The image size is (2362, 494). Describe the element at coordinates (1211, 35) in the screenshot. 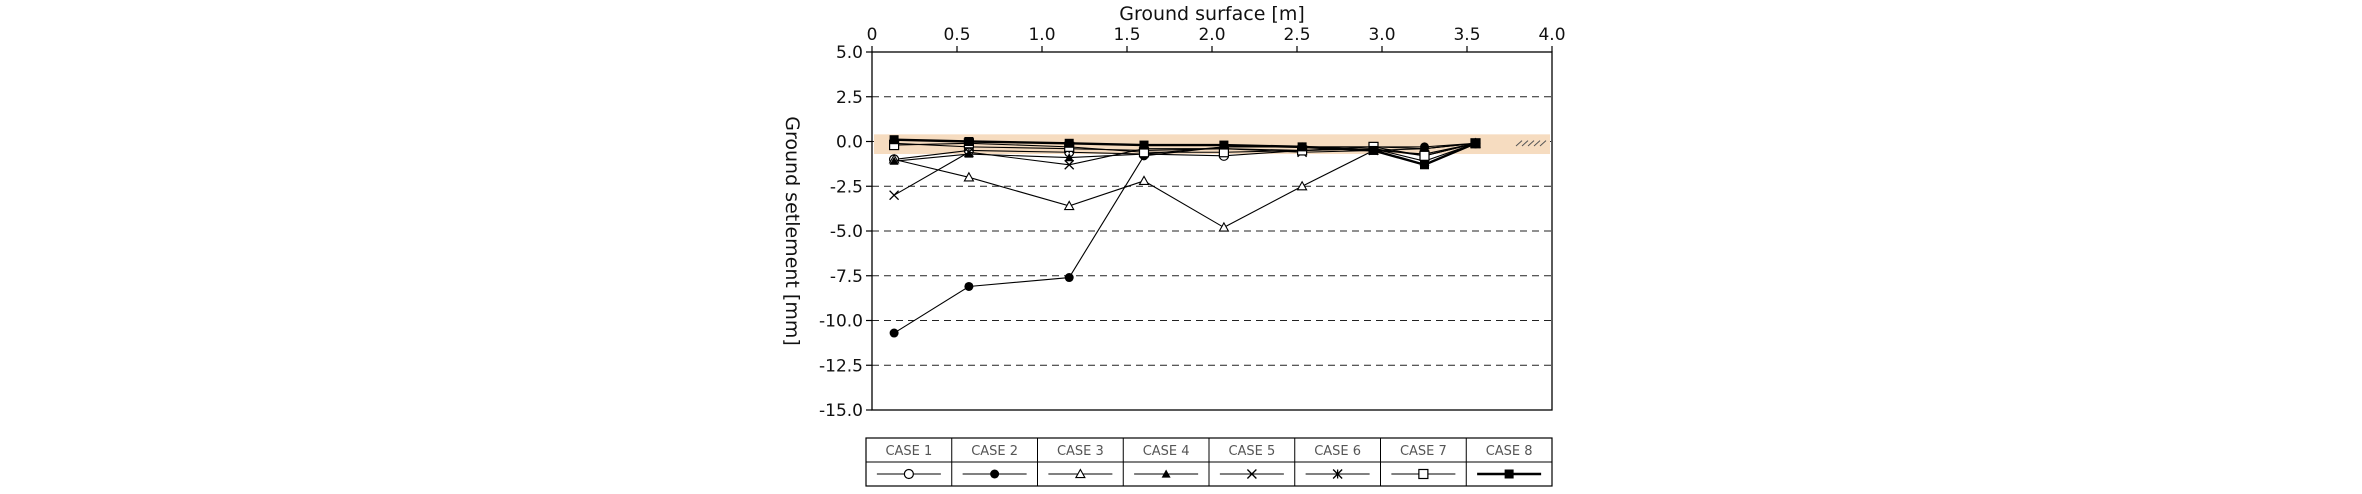

I see `x-tick-label: 2.0` at that location.